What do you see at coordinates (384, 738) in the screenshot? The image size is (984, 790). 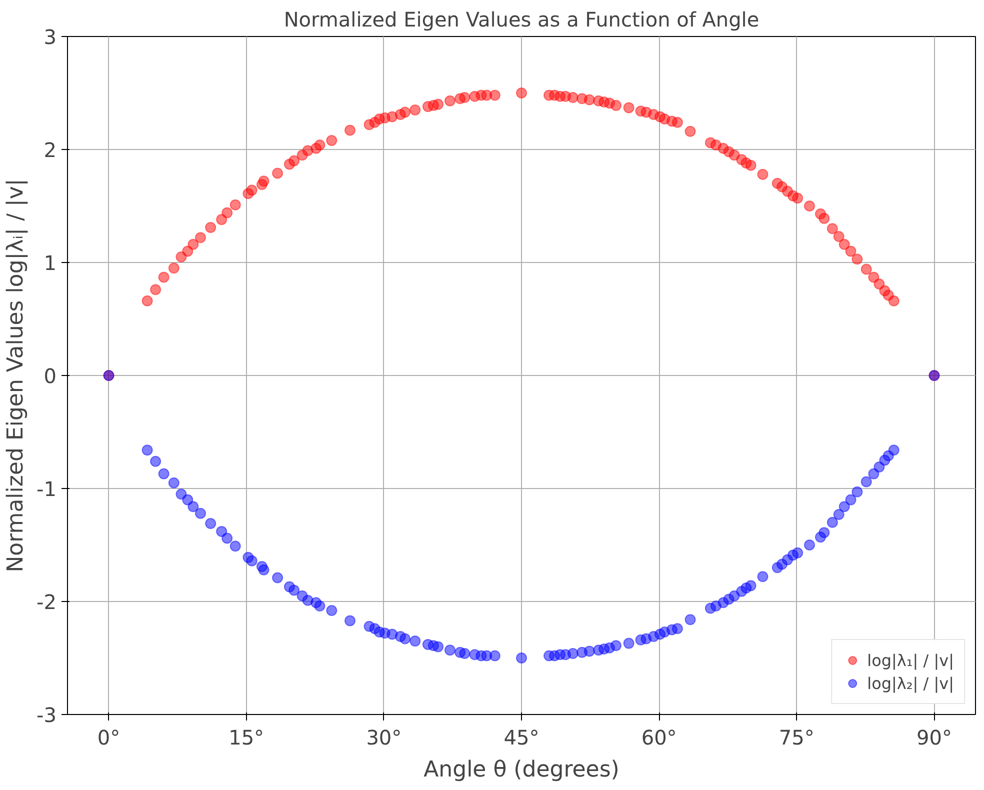 I see `x-tick-label: 30°` at bounding box center [384, 738].